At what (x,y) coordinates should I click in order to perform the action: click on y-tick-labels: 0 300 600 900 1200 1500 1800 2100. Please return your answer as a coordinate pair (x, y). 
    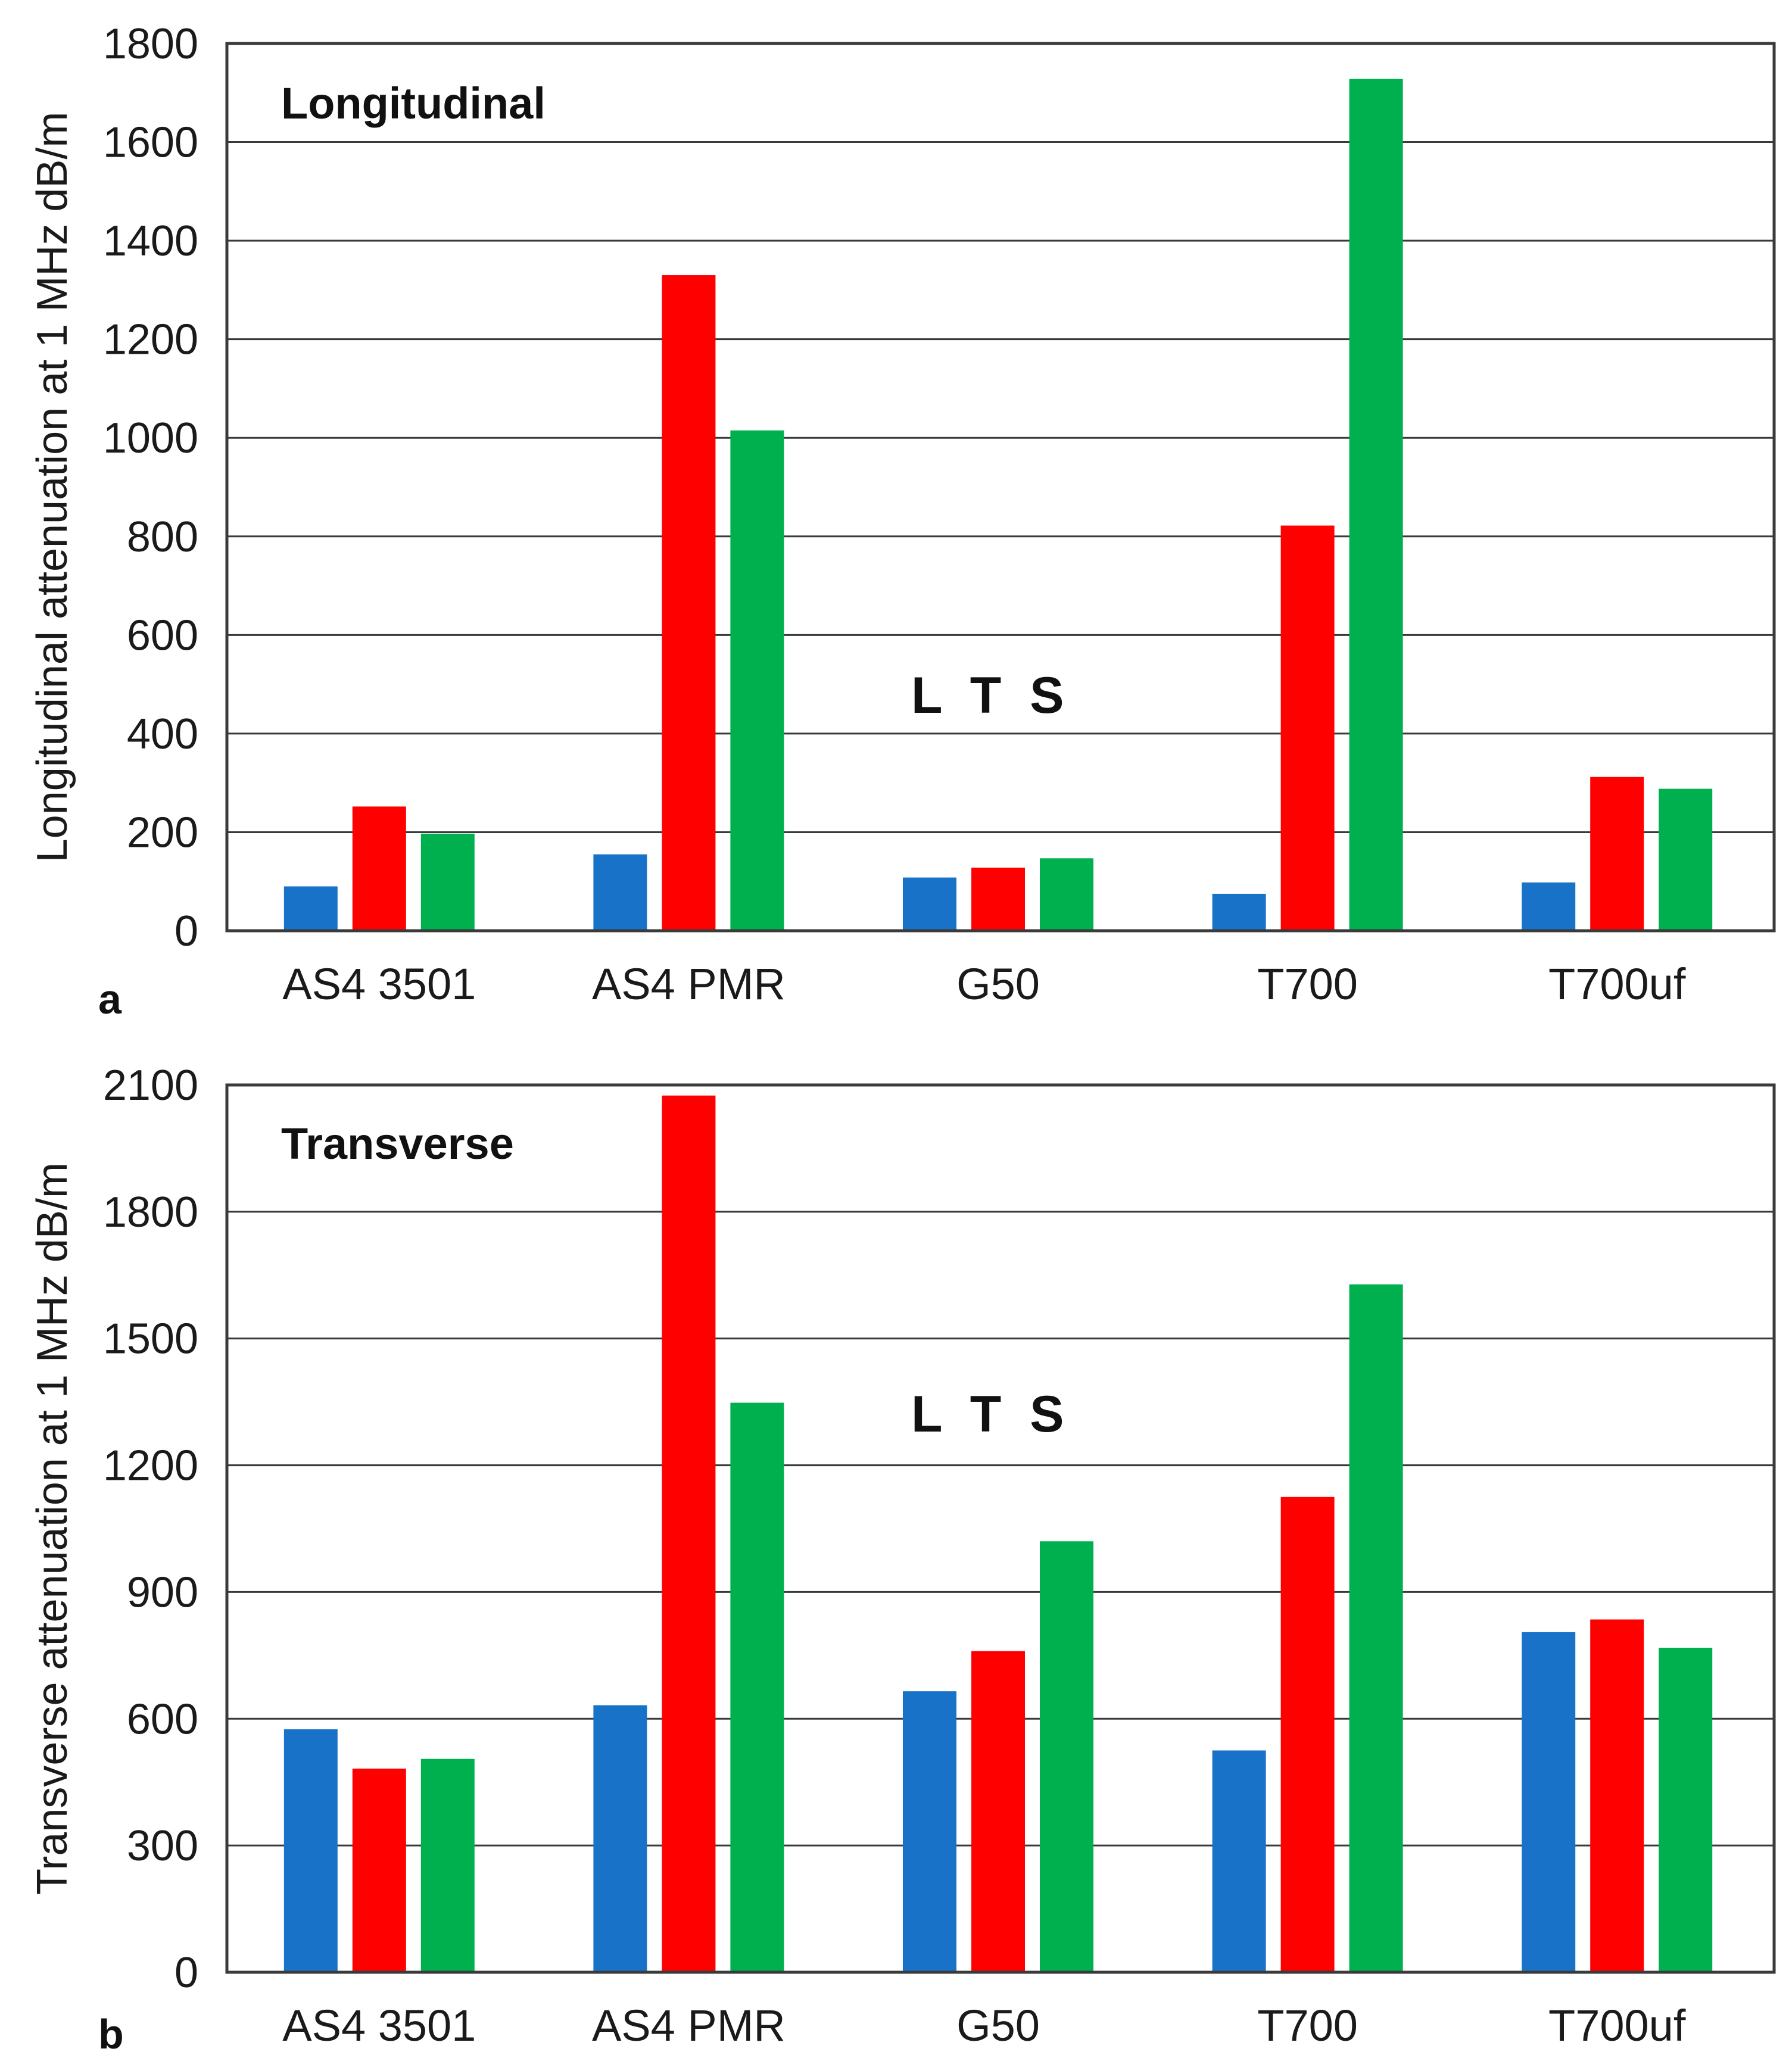
    Looking at the image, I should click on (150, 1529).